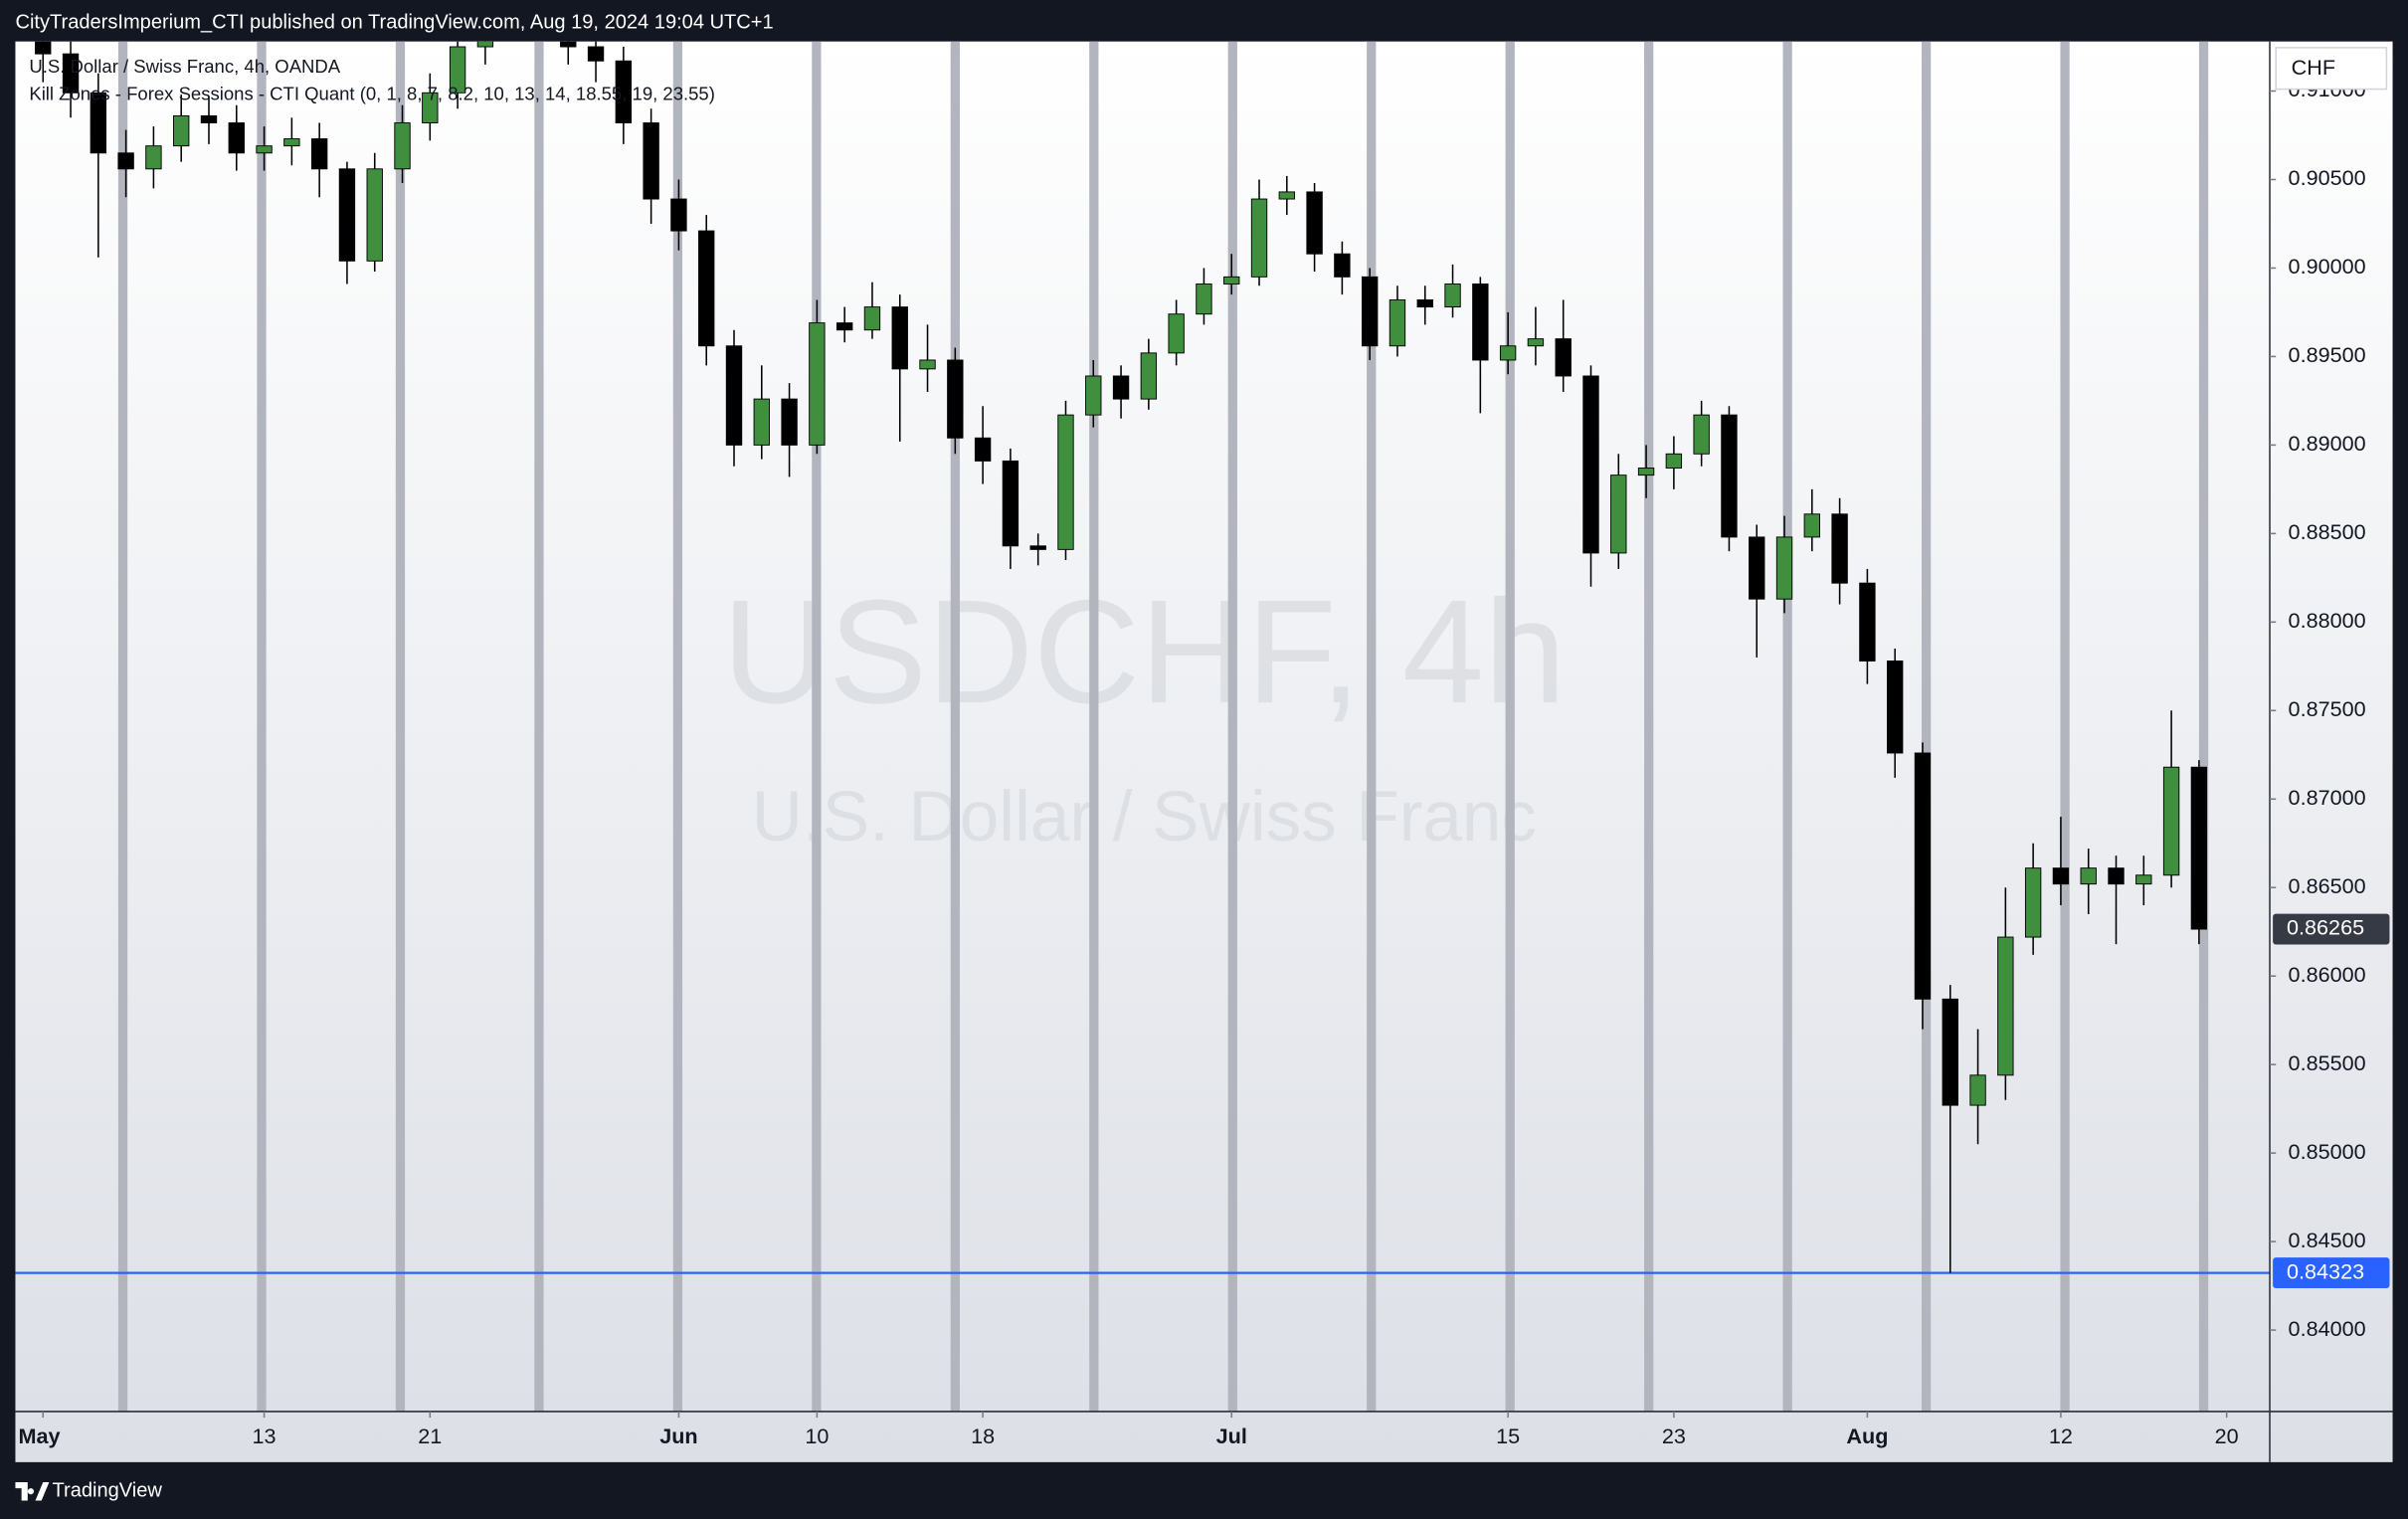 The image size is (2408, 1519). Describe the element at coordinates (2327, 620) in the screenshot. I see `y-tick-label: 0.88000` at that location.